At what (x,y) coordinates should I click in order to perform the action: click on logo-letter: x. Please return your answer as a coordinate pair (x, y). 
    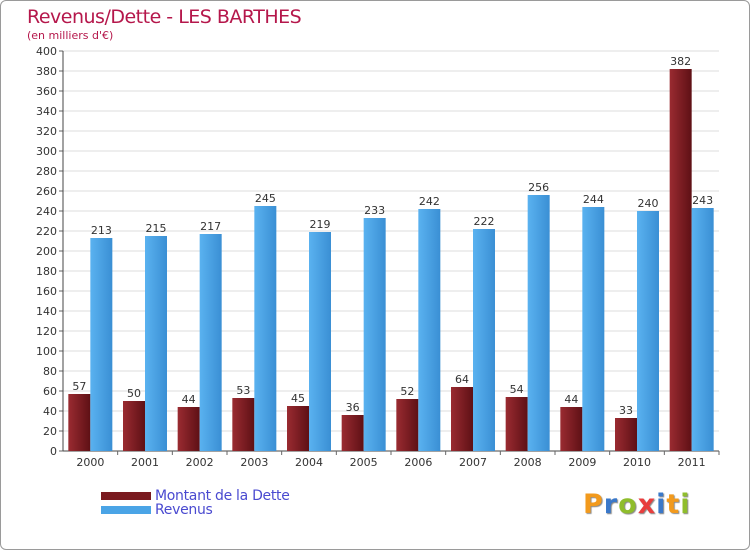
    Looking at the image, I should click on (647, 504).